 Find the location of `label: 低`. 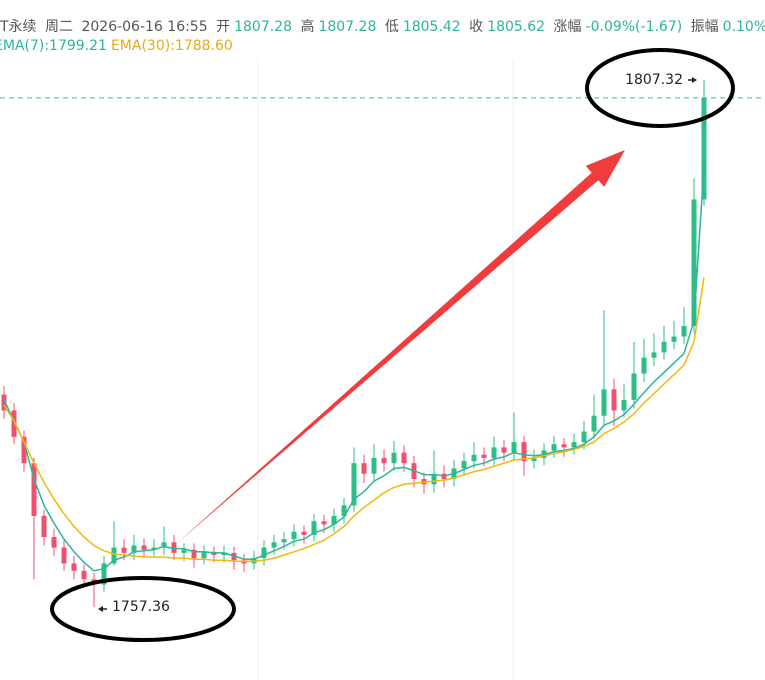

label: 低 is located at coordinates (391, 27).